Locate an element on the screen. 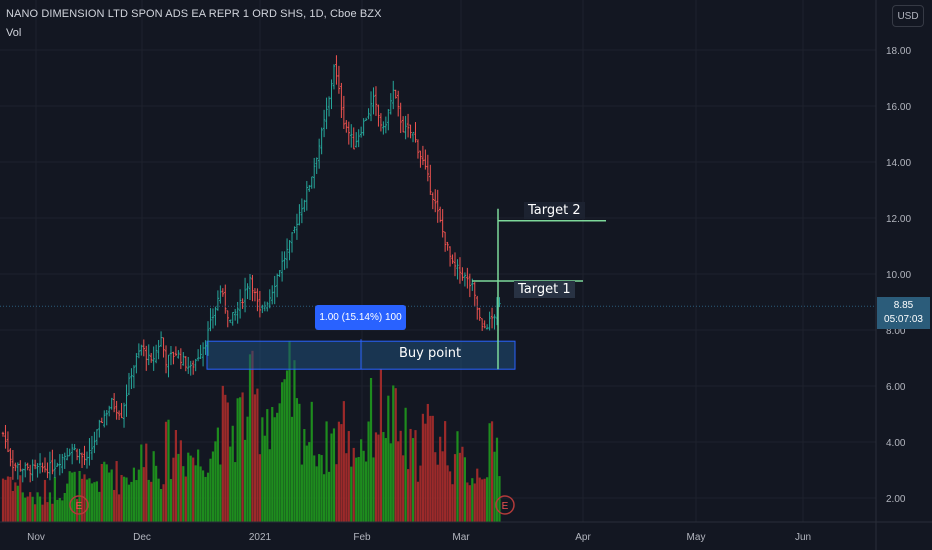 Image resolution: width=932 pixels, height=550 pixels. price-tick-label: 2.00 is located at coordinates (896, 499).